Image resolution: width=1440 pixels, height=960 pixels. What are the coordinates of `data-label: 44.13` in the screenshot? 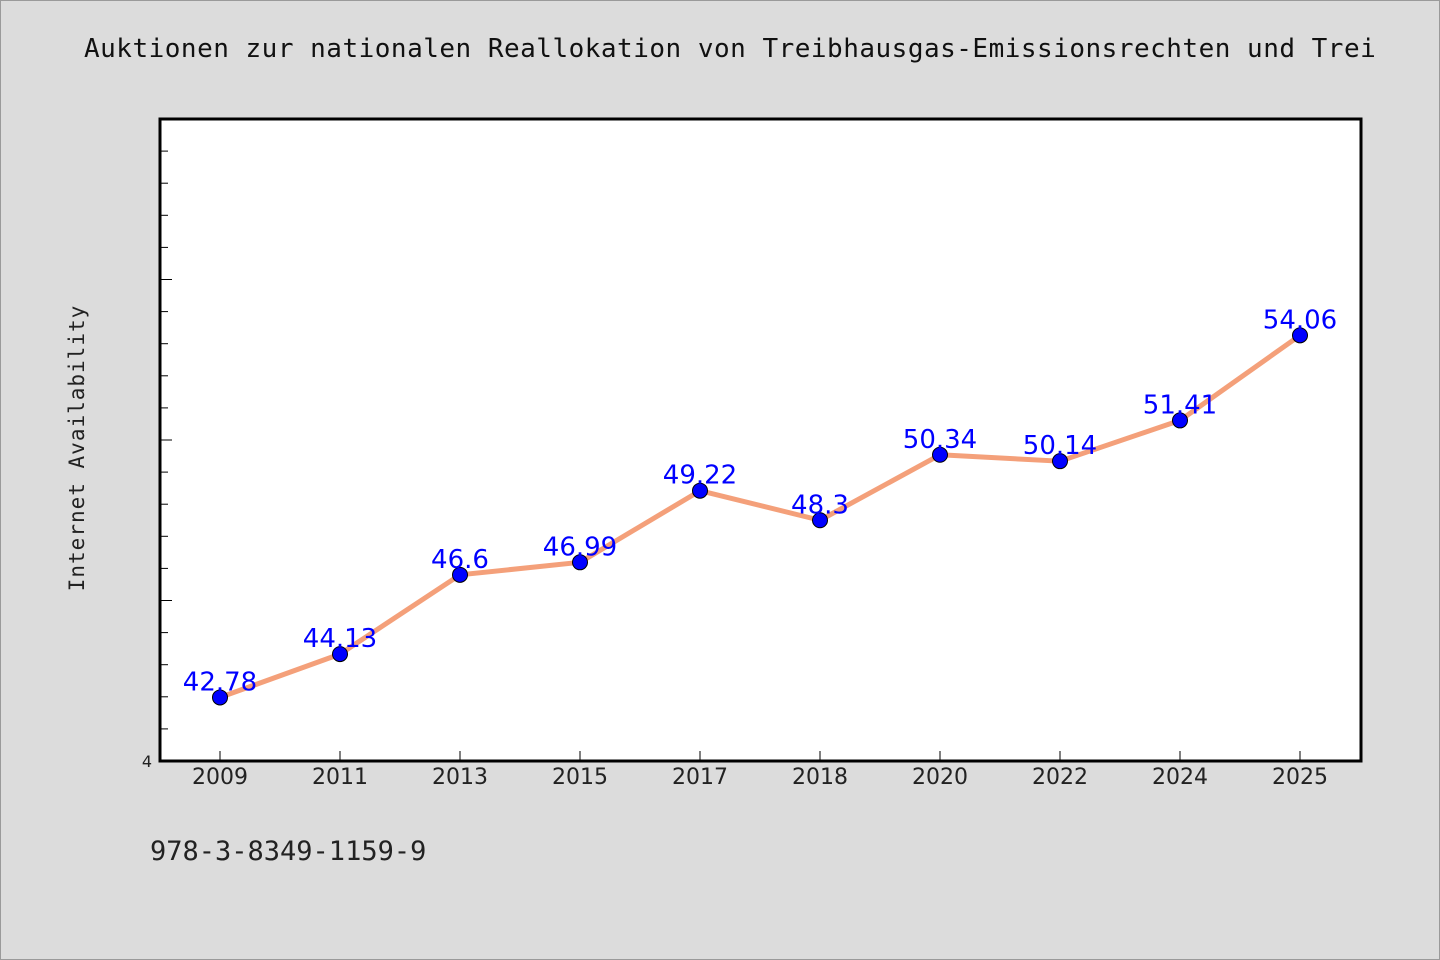 It's located at (340, 639).